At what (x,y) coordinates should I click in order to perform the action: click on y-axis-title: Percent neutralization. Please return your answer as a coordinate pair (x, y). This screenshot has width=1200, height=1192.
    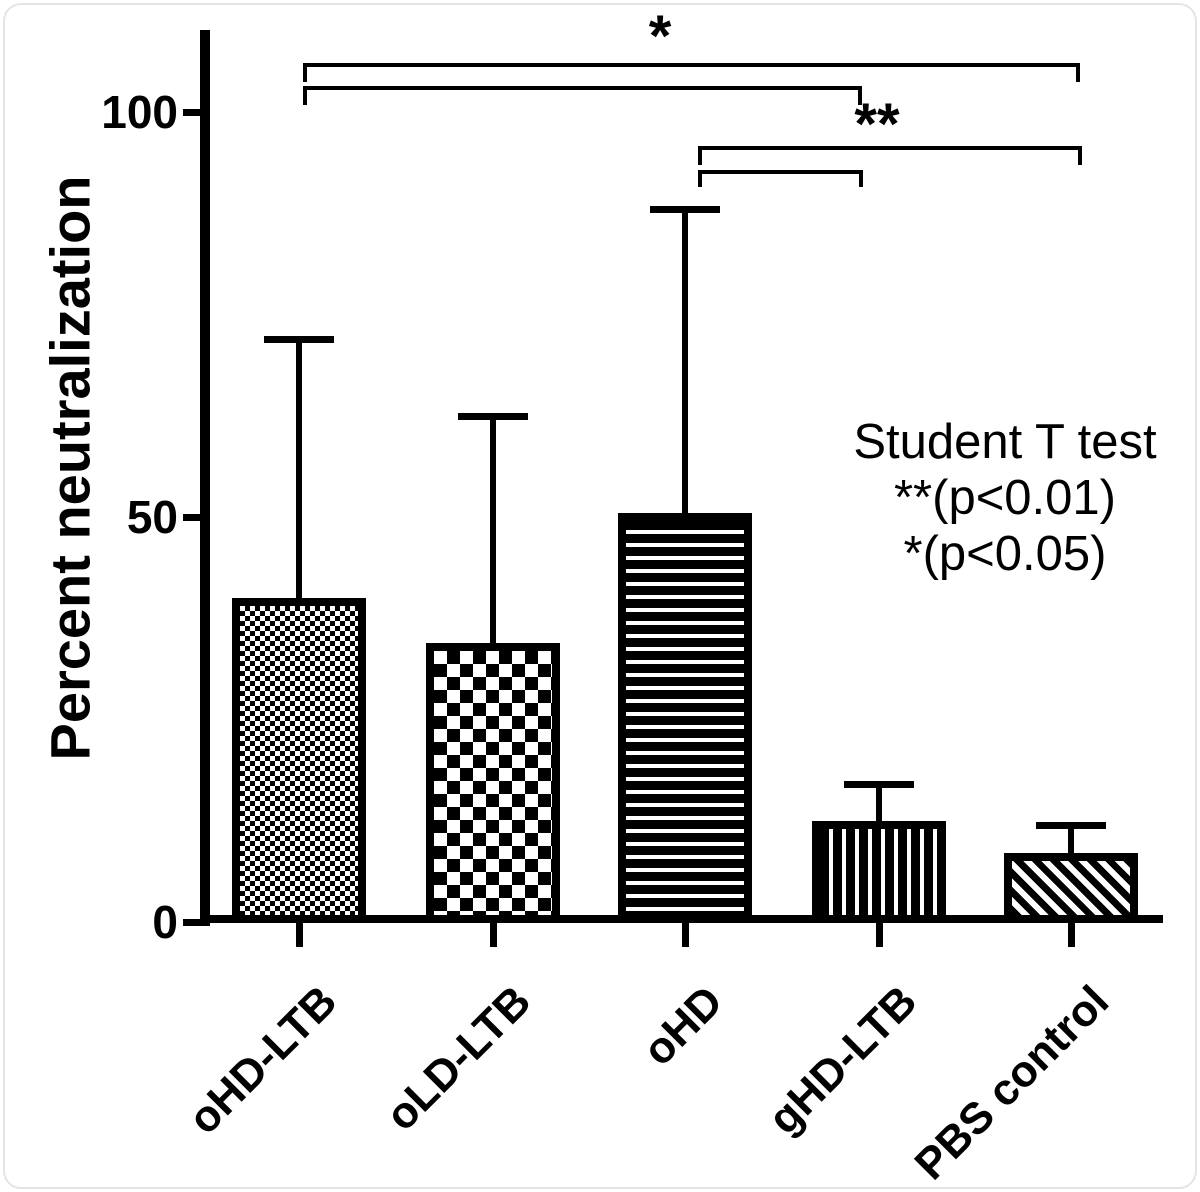
    Looking at the image, I should click on (70, 468).